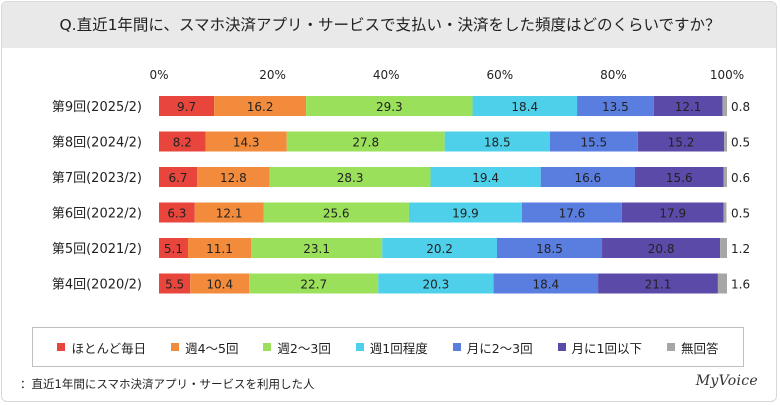 This screenshot has height=405, width=780. I want to click on data-label: 17.9, so click(672, 214).